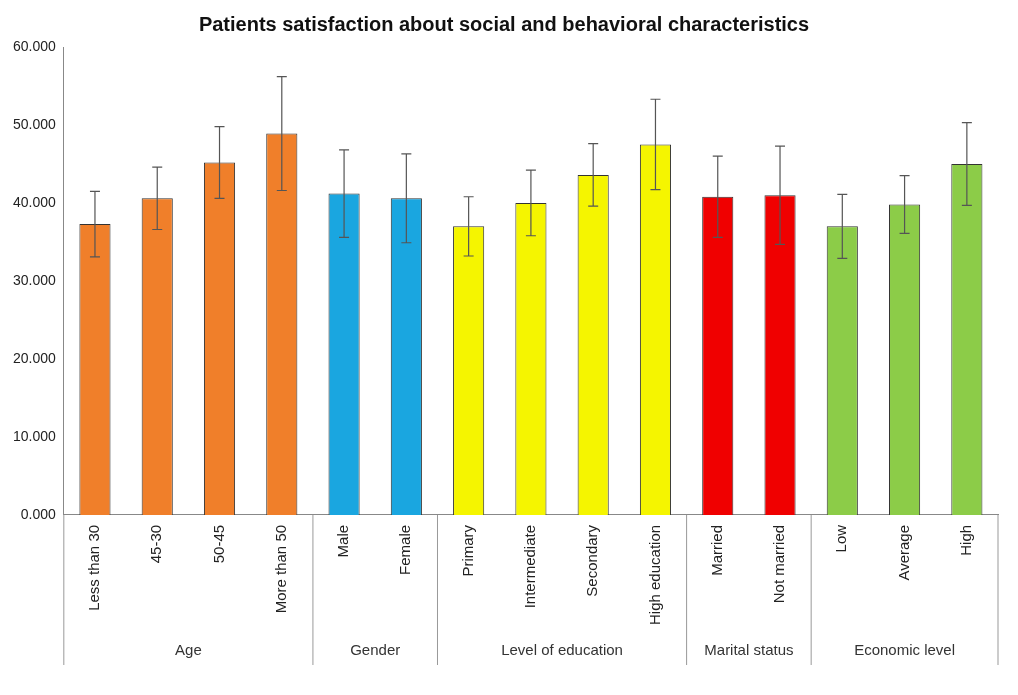 Image resolution: width=1018 pixels, height=695 pixels. I want to click on x-tick-label: 45-30, so click(156, 544).